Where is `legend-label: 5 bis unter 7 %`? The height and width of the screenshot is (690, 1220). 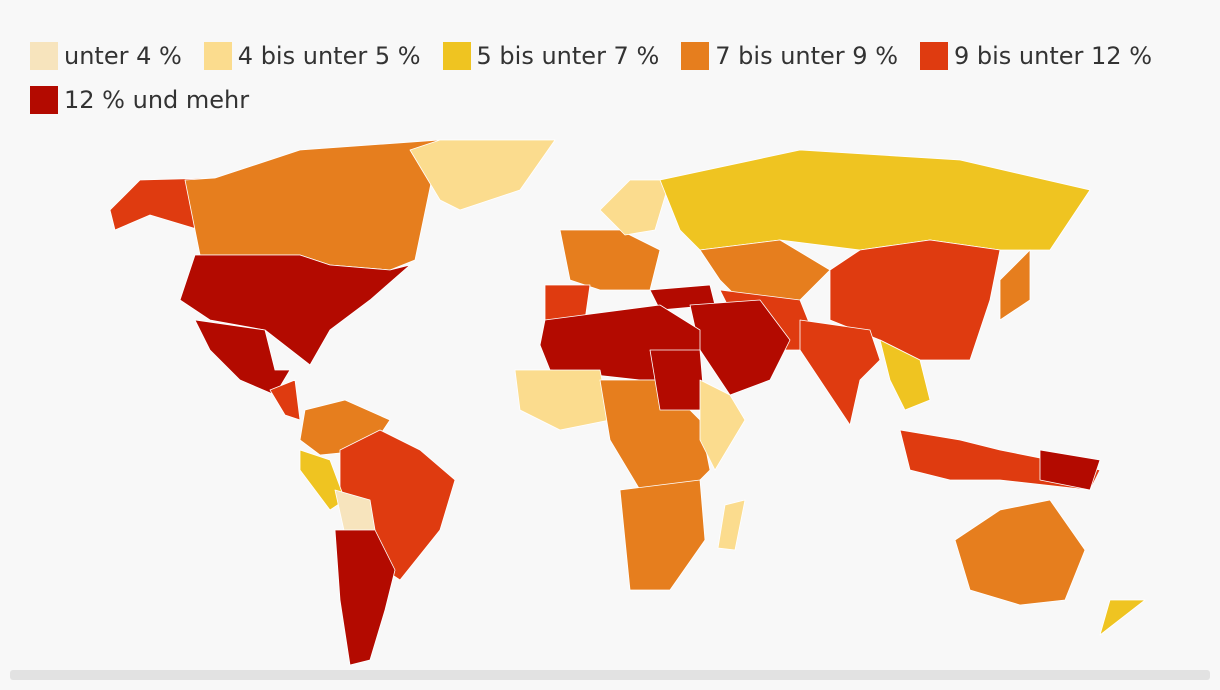
legend-label: 5 bis unter 7 % is located at coordinates (568, 56).